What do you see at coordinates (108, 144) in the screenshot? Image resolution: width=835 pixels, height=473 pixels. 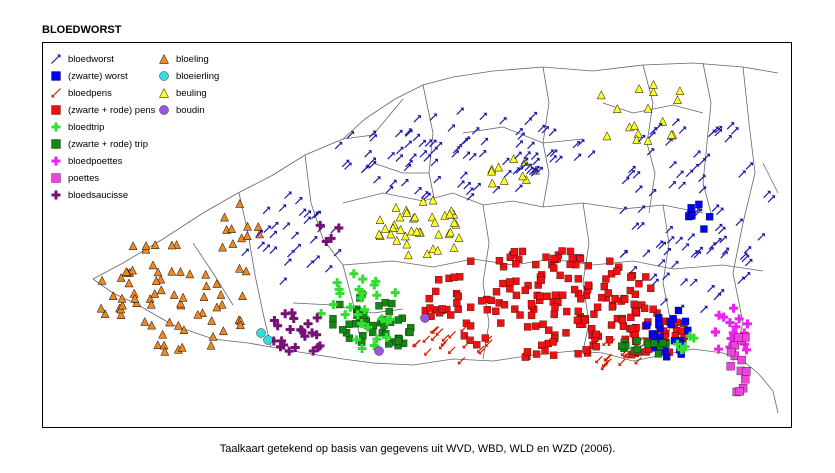 I see `legend-label: (zwarte + rode) trip` at bounding box center [108, 144].